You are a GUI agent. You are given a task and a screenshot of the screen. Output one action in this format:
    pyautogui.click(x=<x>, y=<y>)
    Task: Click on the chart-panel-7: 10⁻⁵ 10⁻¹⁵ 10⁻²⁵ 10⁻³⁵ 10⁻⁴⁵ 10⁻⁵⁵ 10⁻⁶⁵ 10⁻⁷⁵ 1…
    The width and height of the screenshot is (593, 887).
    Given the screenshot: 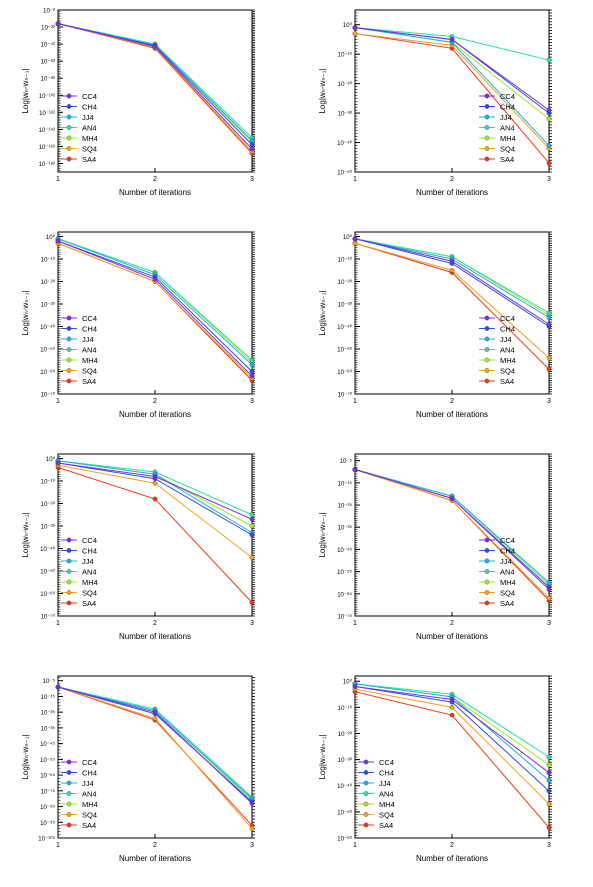 What is the action you would take?
    pyautogui.click(x=138, y=769)
    